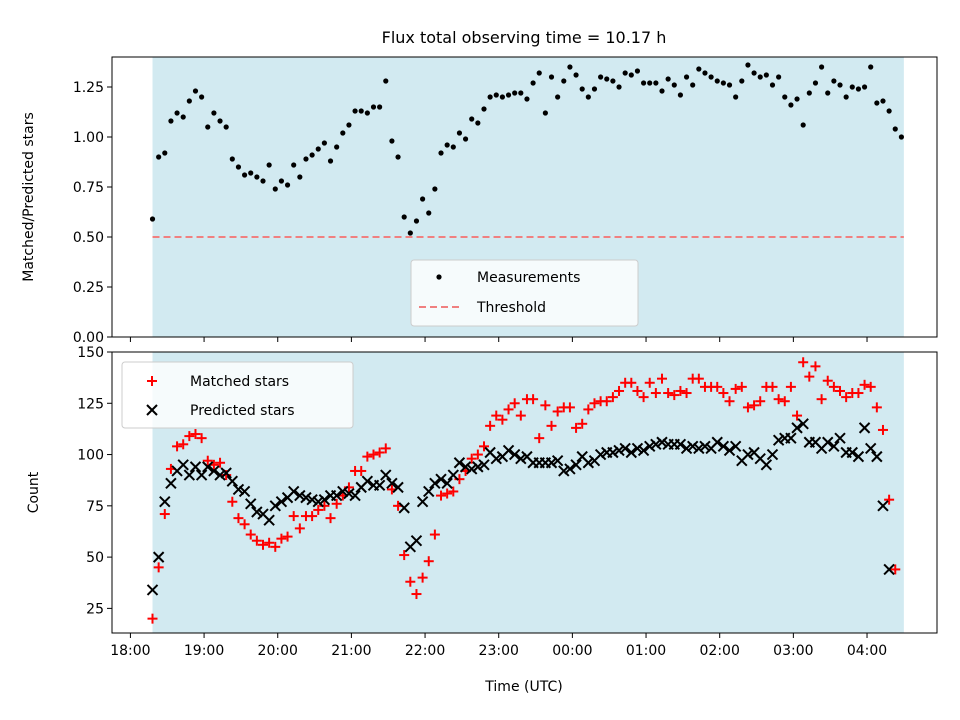  What do you see at coordinates (867, 651) in the screenshot?
I see `x-tick-label: 04:00` at bounding box center [867, 651].